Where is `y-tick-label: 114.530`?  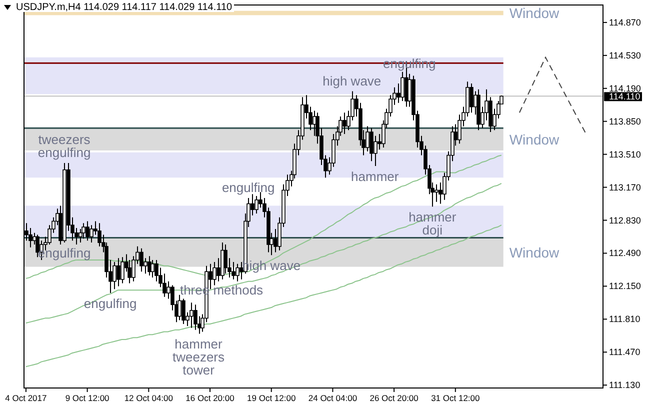 y-tick-label: 114.530 is located at coordinates (625, 55).